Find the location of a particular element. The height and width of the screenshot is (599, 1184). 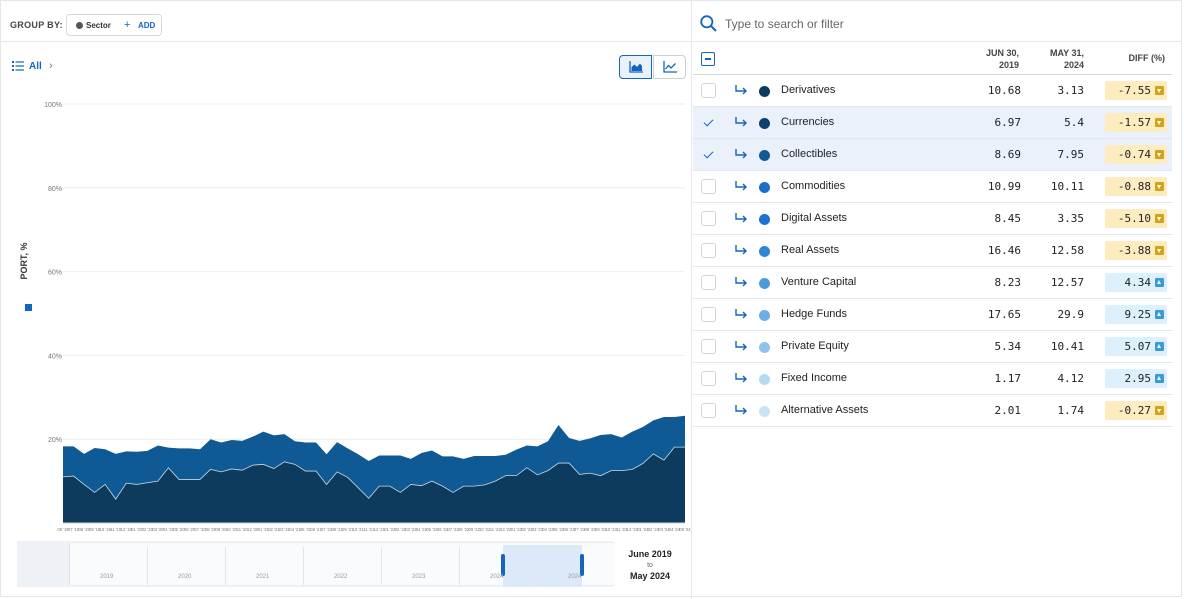

row-name: Real Assets is located at coordinates (810, 250).